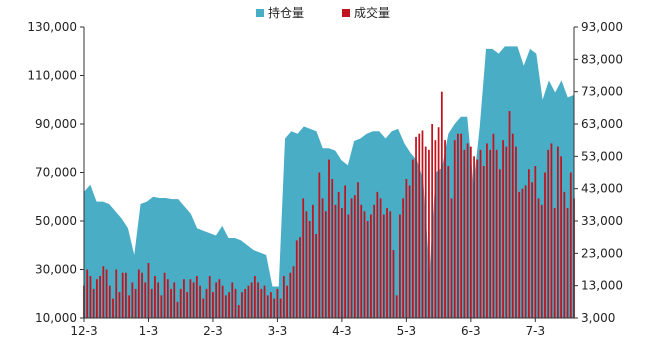  I want to click on y-left-tick-label: 130,000, so click(52, 27).